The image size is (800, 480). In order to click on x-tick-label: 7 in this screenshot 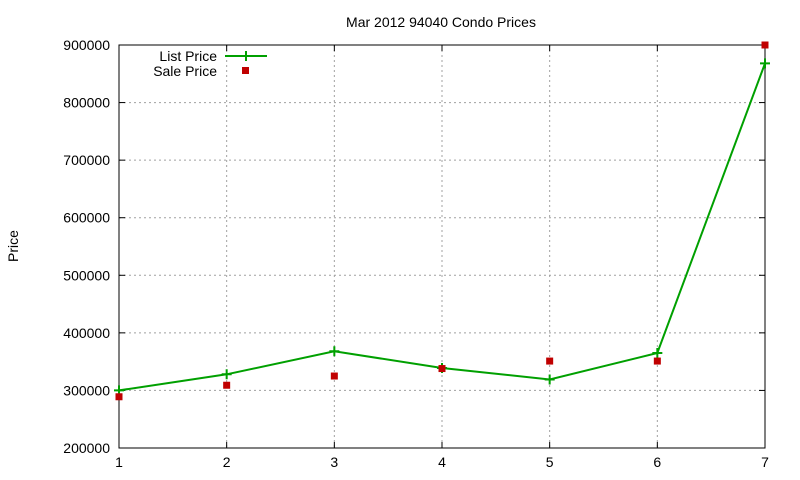, I will do `click(765, 462)`.